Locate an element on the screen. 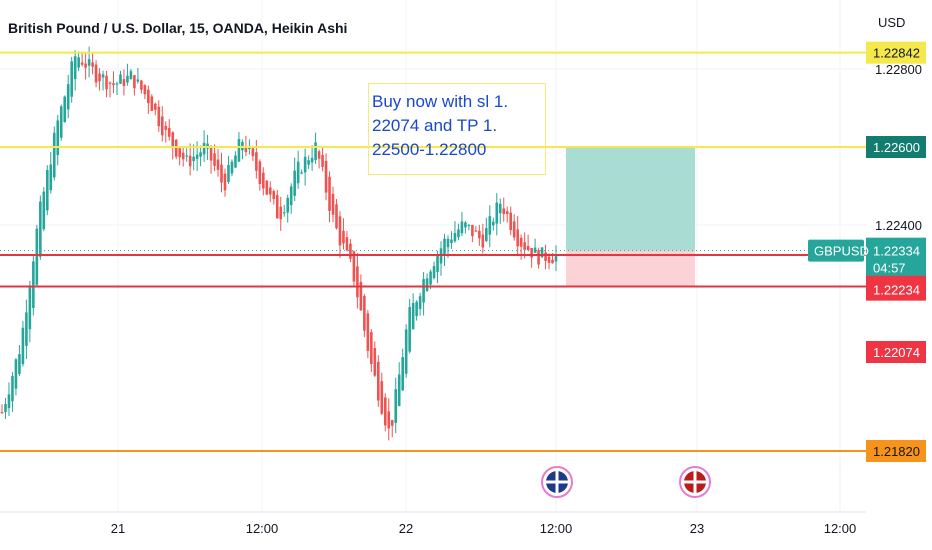 The height and width of the screenshot is (550, 932). price-tag-label: 1.22234 is located at coordinates (896, 290).